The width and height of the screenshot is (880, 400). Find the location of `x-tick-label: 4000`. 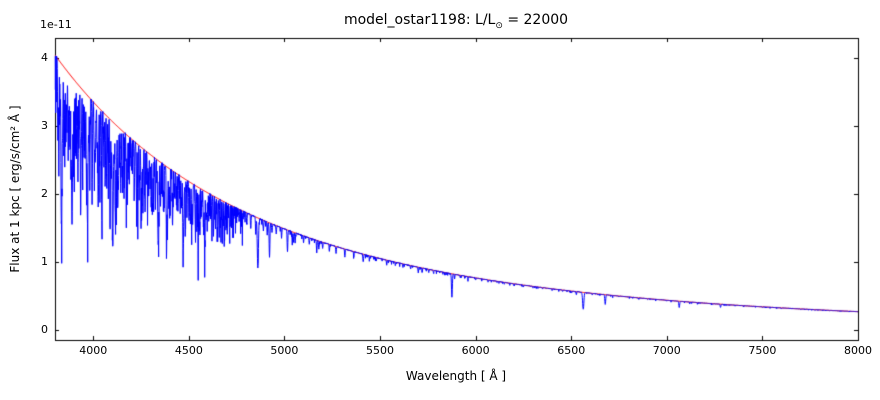

x-tick-label: 4000 is located at coordinates (93, 350).